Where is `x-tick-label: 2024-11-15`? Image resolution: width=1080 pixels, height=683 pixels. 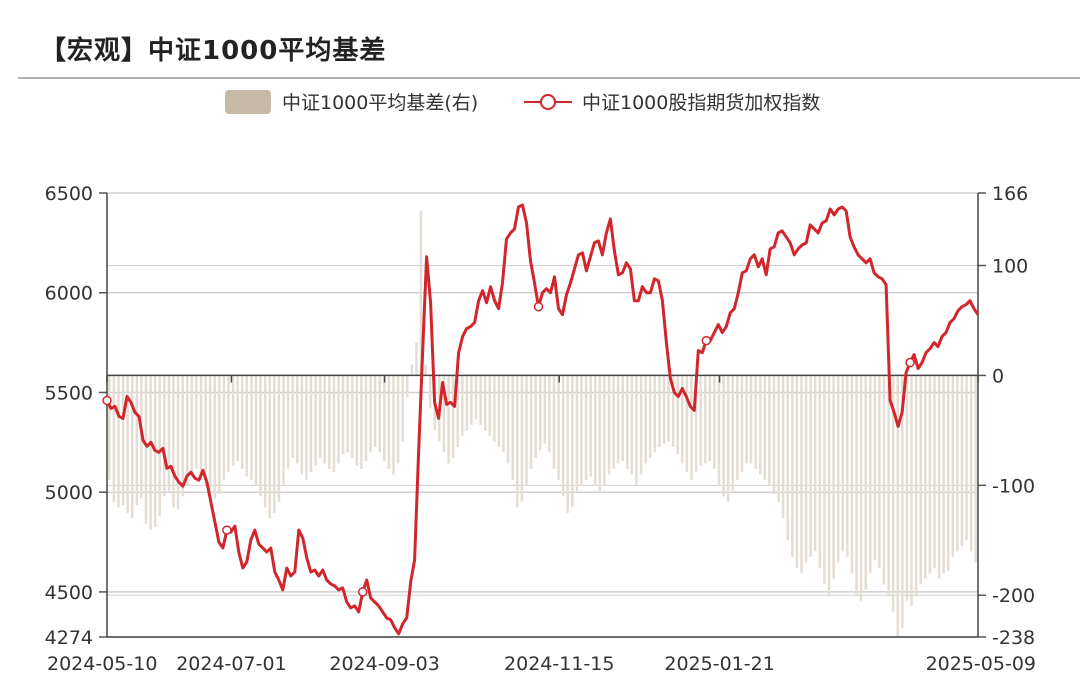
x-tick-label: 2024-11-15 is located at coordinates (559, 664).